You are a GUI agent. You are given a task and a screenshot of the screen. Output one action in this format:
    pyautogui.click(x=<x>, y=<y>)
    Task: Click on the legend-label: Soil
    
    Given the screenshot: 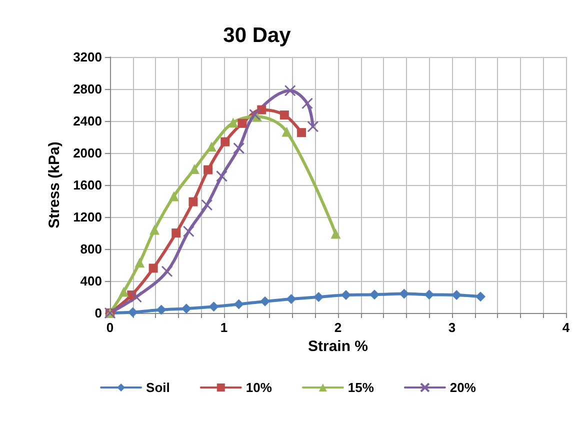 What is the action you would take?
    pyautogui.click(x=158, y=387)
    